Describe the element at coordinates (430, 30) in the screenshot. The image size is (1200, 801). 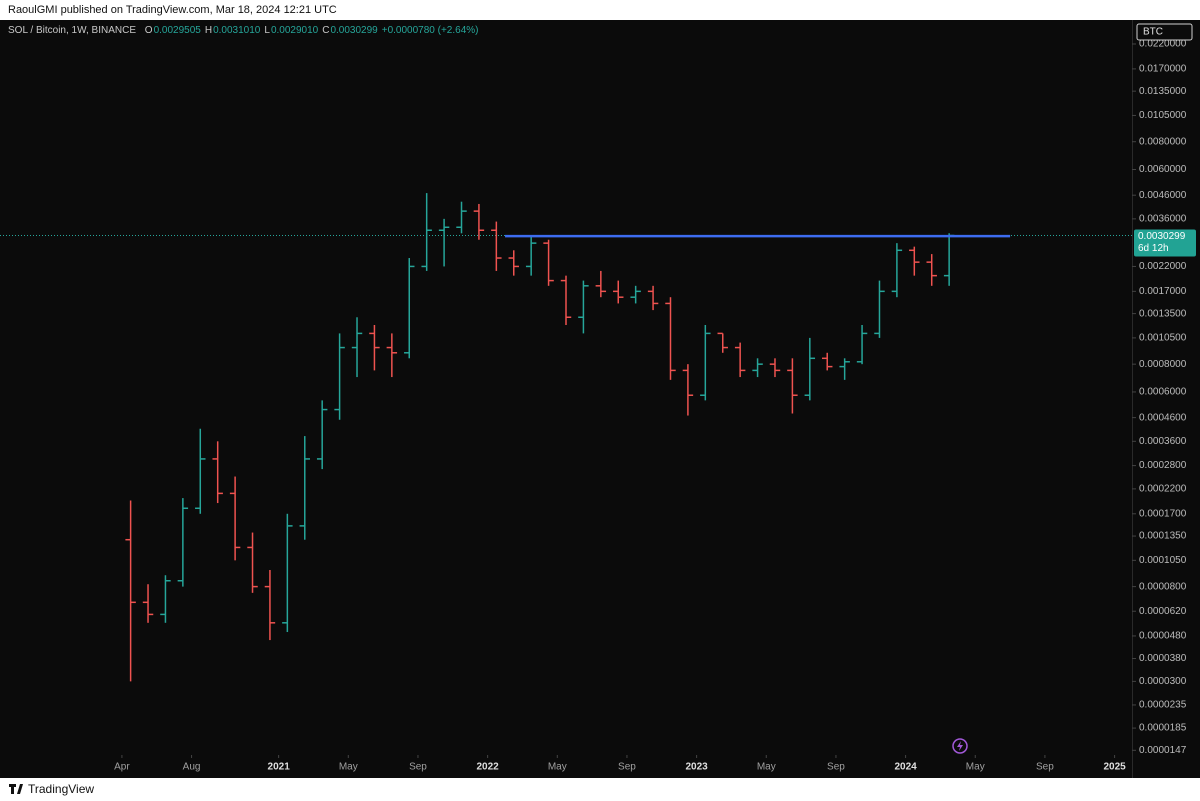
I see `legend-change: +0.0000780 (+2.64%)` at that location.